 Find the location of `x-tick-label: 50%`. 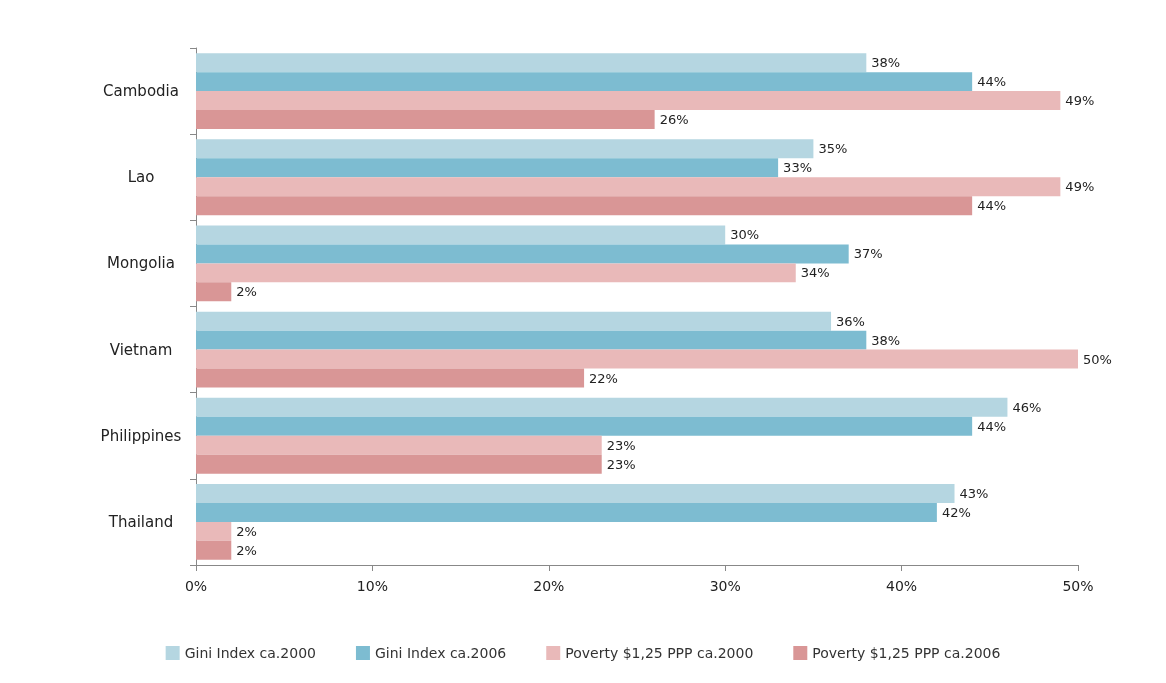

x-tick-label: 50% is located at coordinates (1078, 586).